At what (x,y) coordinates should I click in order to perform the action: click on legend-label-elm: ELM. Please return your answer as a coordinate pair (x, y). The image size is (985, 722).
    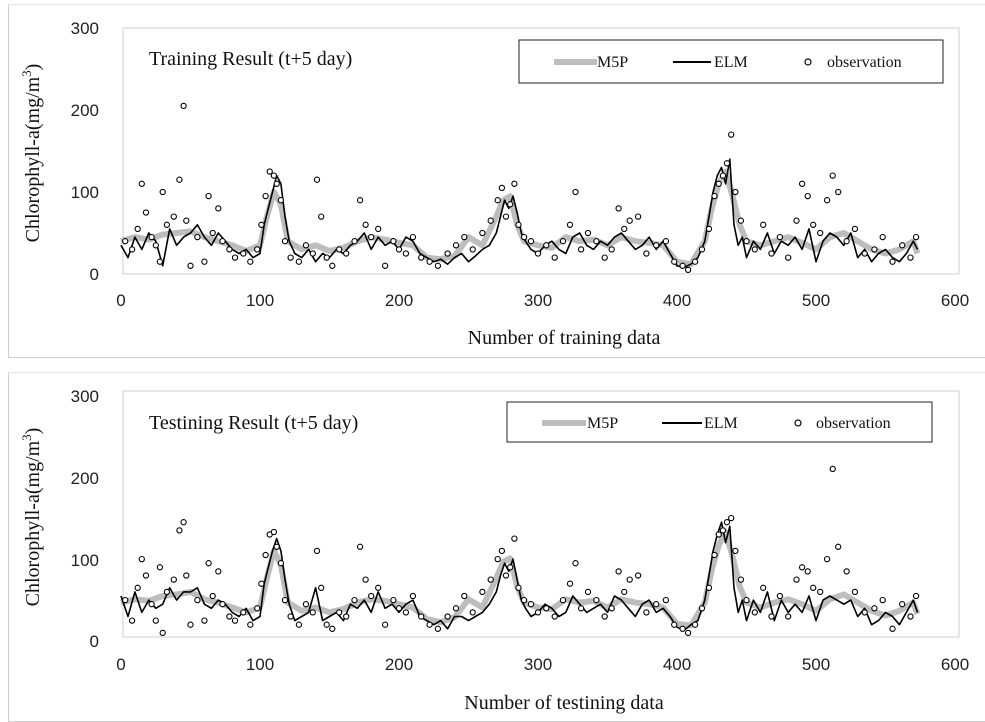
    Looking at the image, I should click on (721, 423).